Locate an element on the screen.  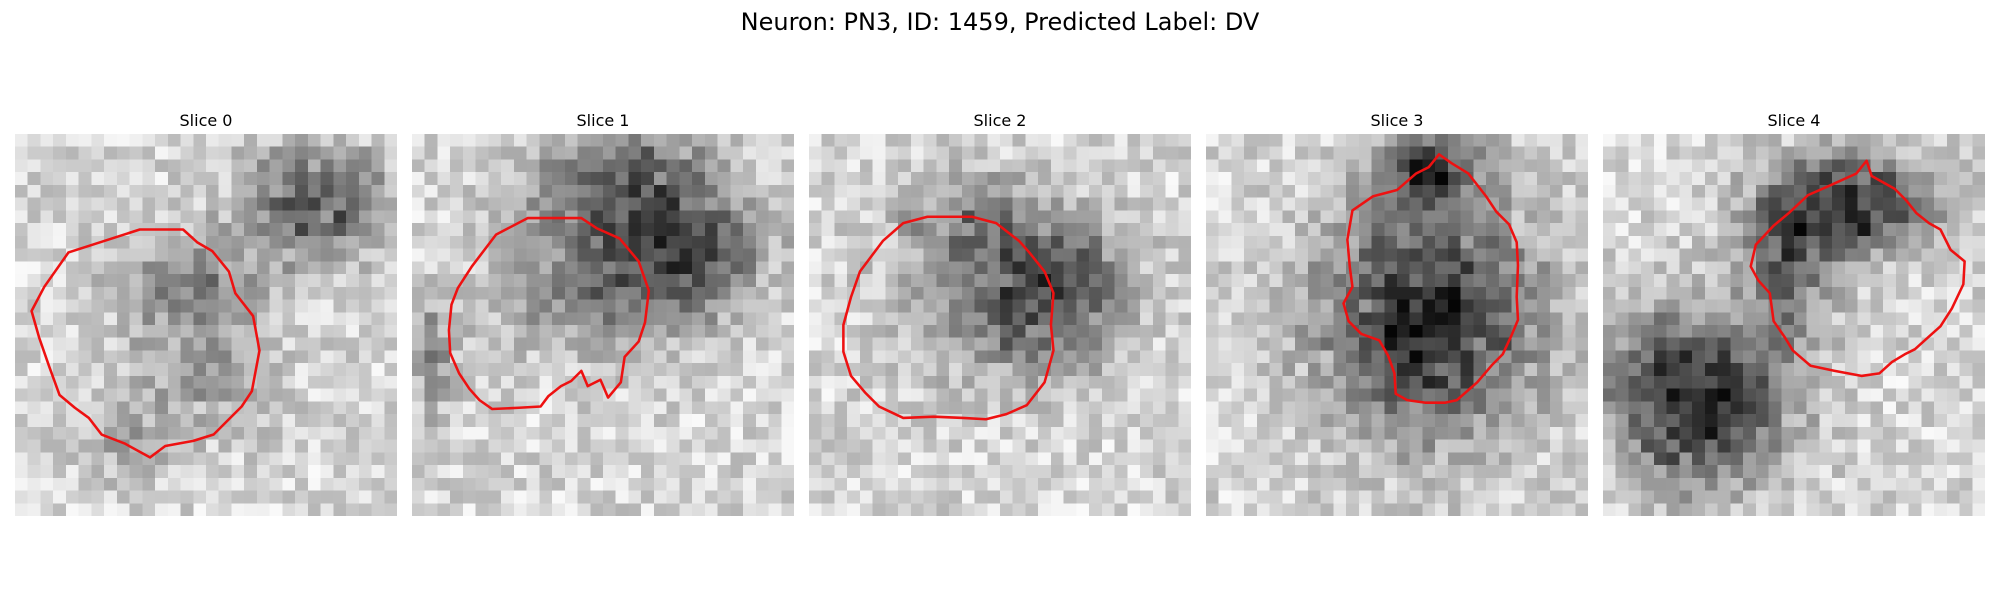
slice-title: Slice 3 is located at coordinates (1397, 121).